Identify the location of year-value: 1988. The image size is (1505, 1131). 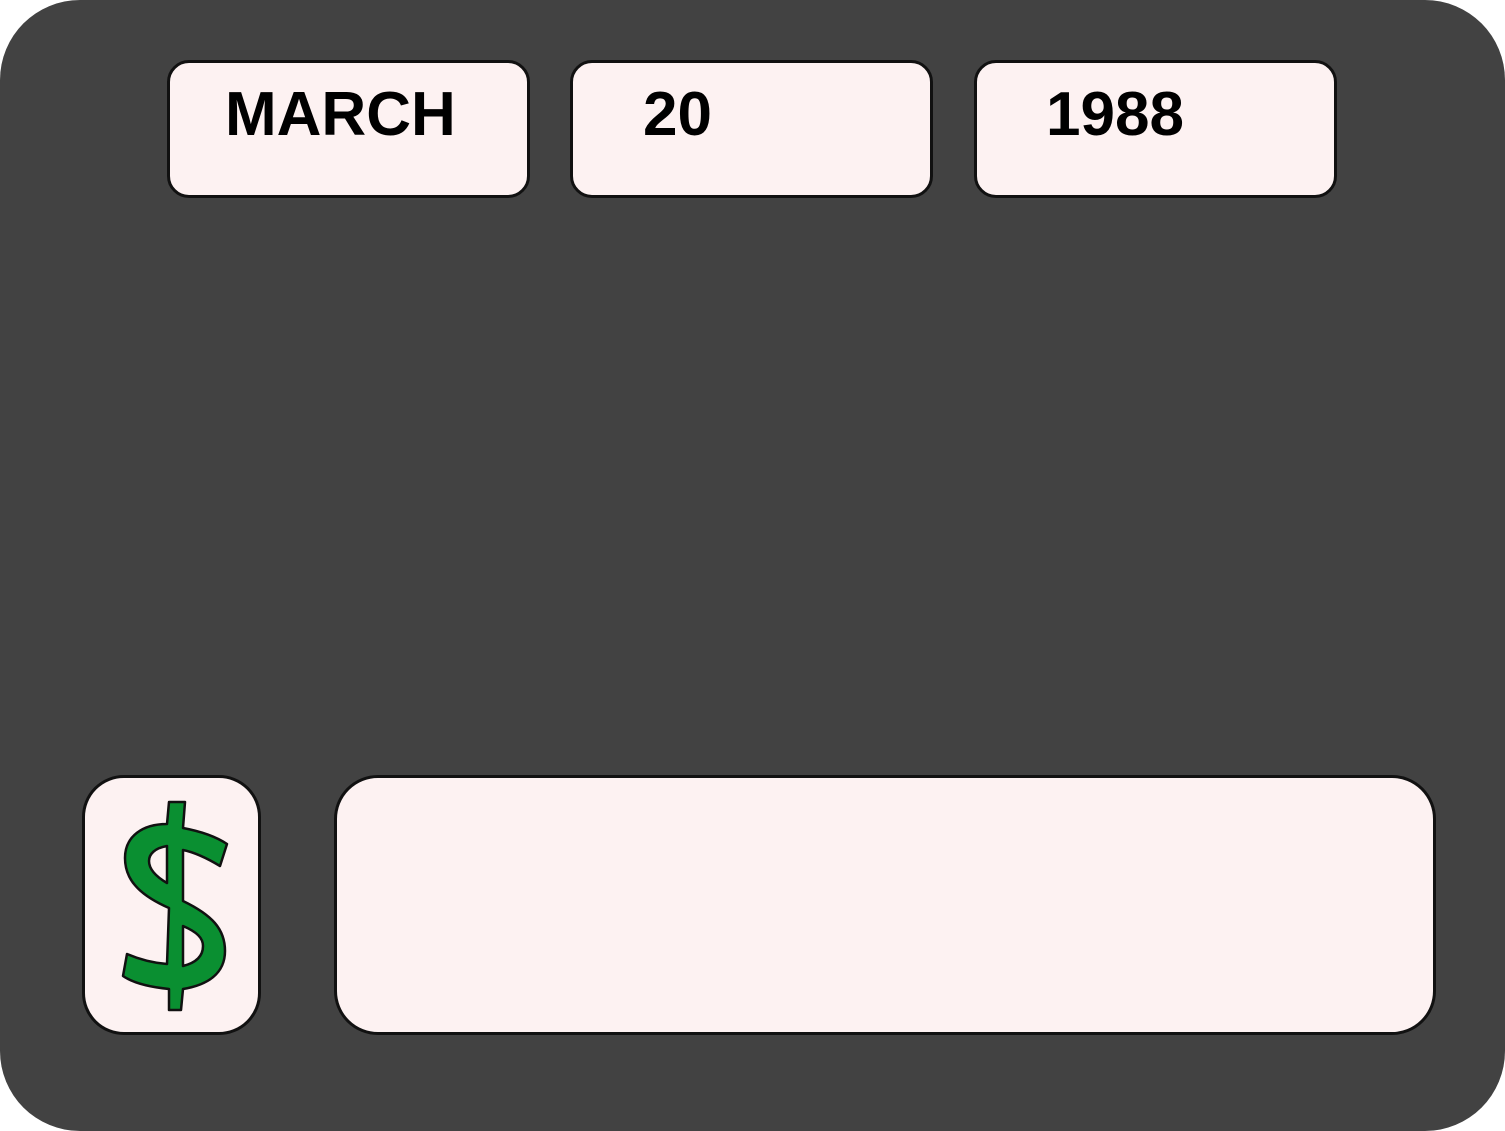
(1115, 114).